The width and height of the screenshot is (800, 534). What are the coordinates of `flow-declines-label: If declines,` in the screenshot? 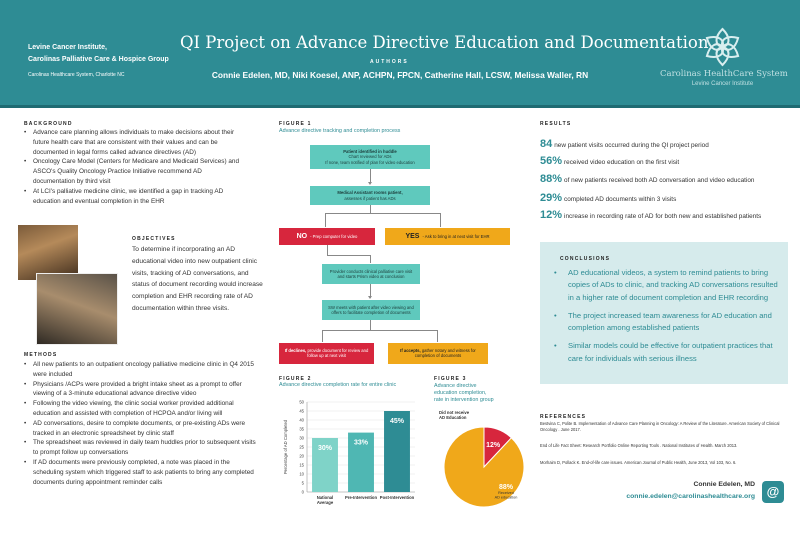 It's located at (295, 350).